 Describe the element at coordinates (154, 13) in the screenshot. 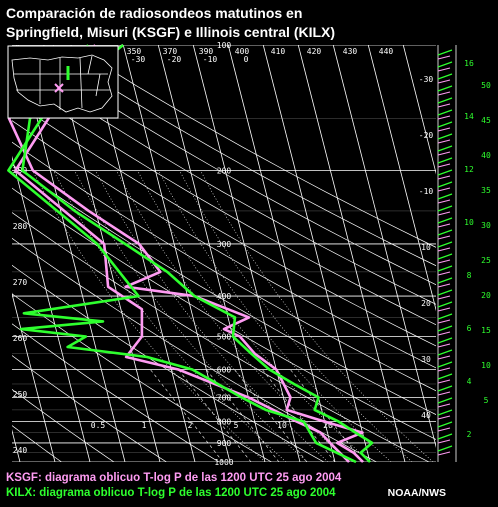

I see `chart-title-line1: Comparación de radiosondeos matutinos en` at that location.